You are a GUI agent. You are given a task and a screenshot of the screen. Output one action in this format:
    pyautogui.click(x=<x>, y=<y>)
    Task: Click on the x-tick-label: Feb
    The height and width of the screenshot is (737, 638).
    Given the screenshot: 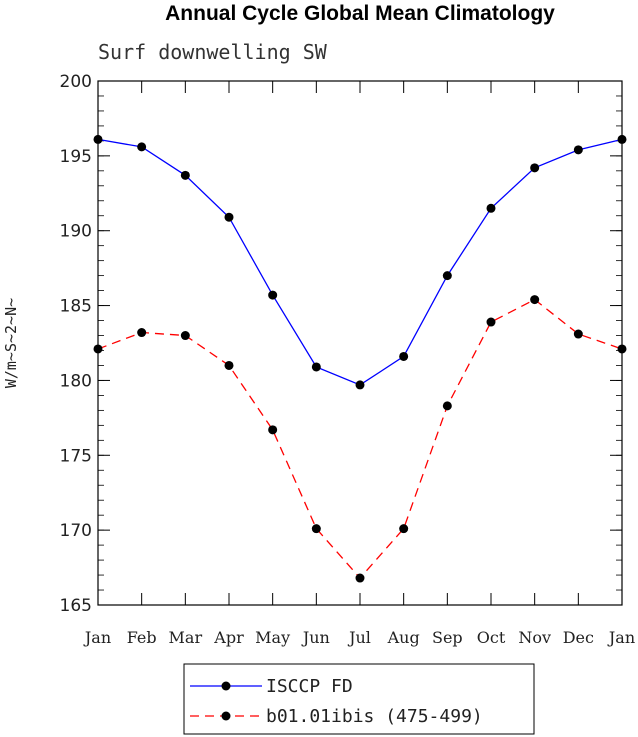 What is the action you would take?
    pyautogui.click(x=142, y=637)
    